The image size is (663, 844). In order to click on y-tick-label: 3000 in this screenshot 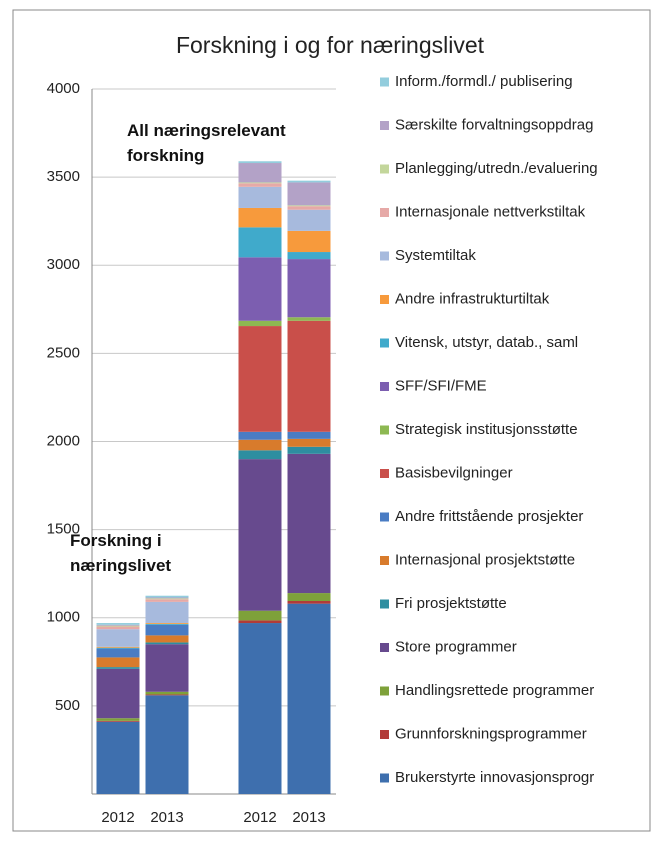, I will do `click(63, 264)`.